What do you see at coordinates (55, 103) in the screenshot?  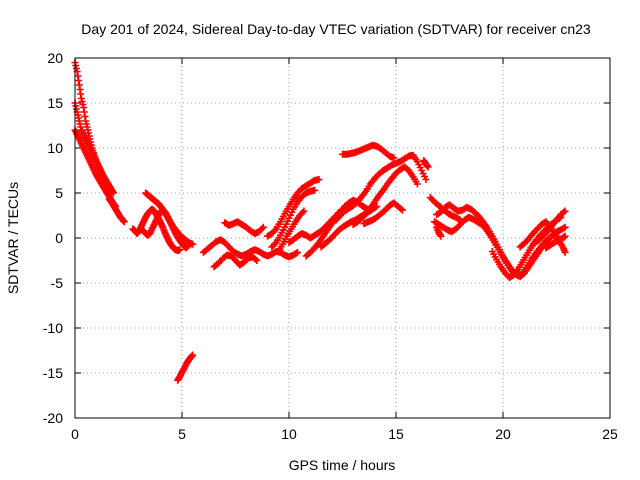 I see `y-tick-label: 15` at bounding box center [55, 103].